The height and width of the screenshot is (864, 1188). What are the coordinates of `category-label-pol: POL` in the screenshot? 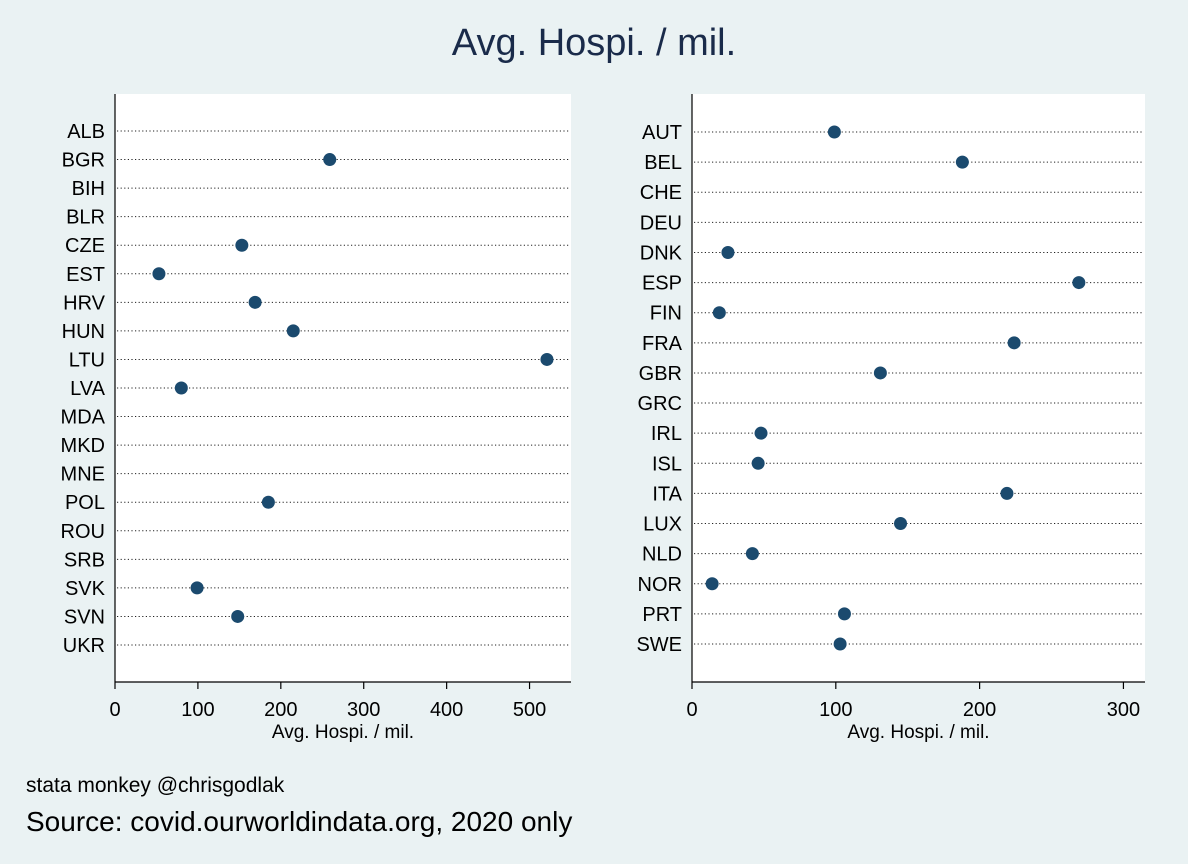 It's located at (85, 503).